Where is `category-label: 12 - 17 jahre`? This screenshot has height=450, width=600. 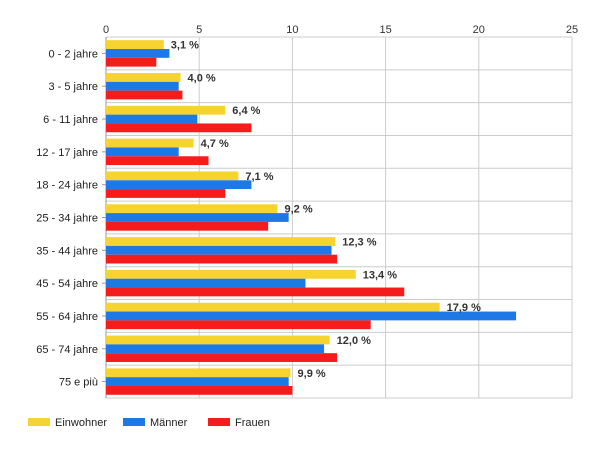
category-label: 12 - 17 jahre is located at coordinates (67, 153).